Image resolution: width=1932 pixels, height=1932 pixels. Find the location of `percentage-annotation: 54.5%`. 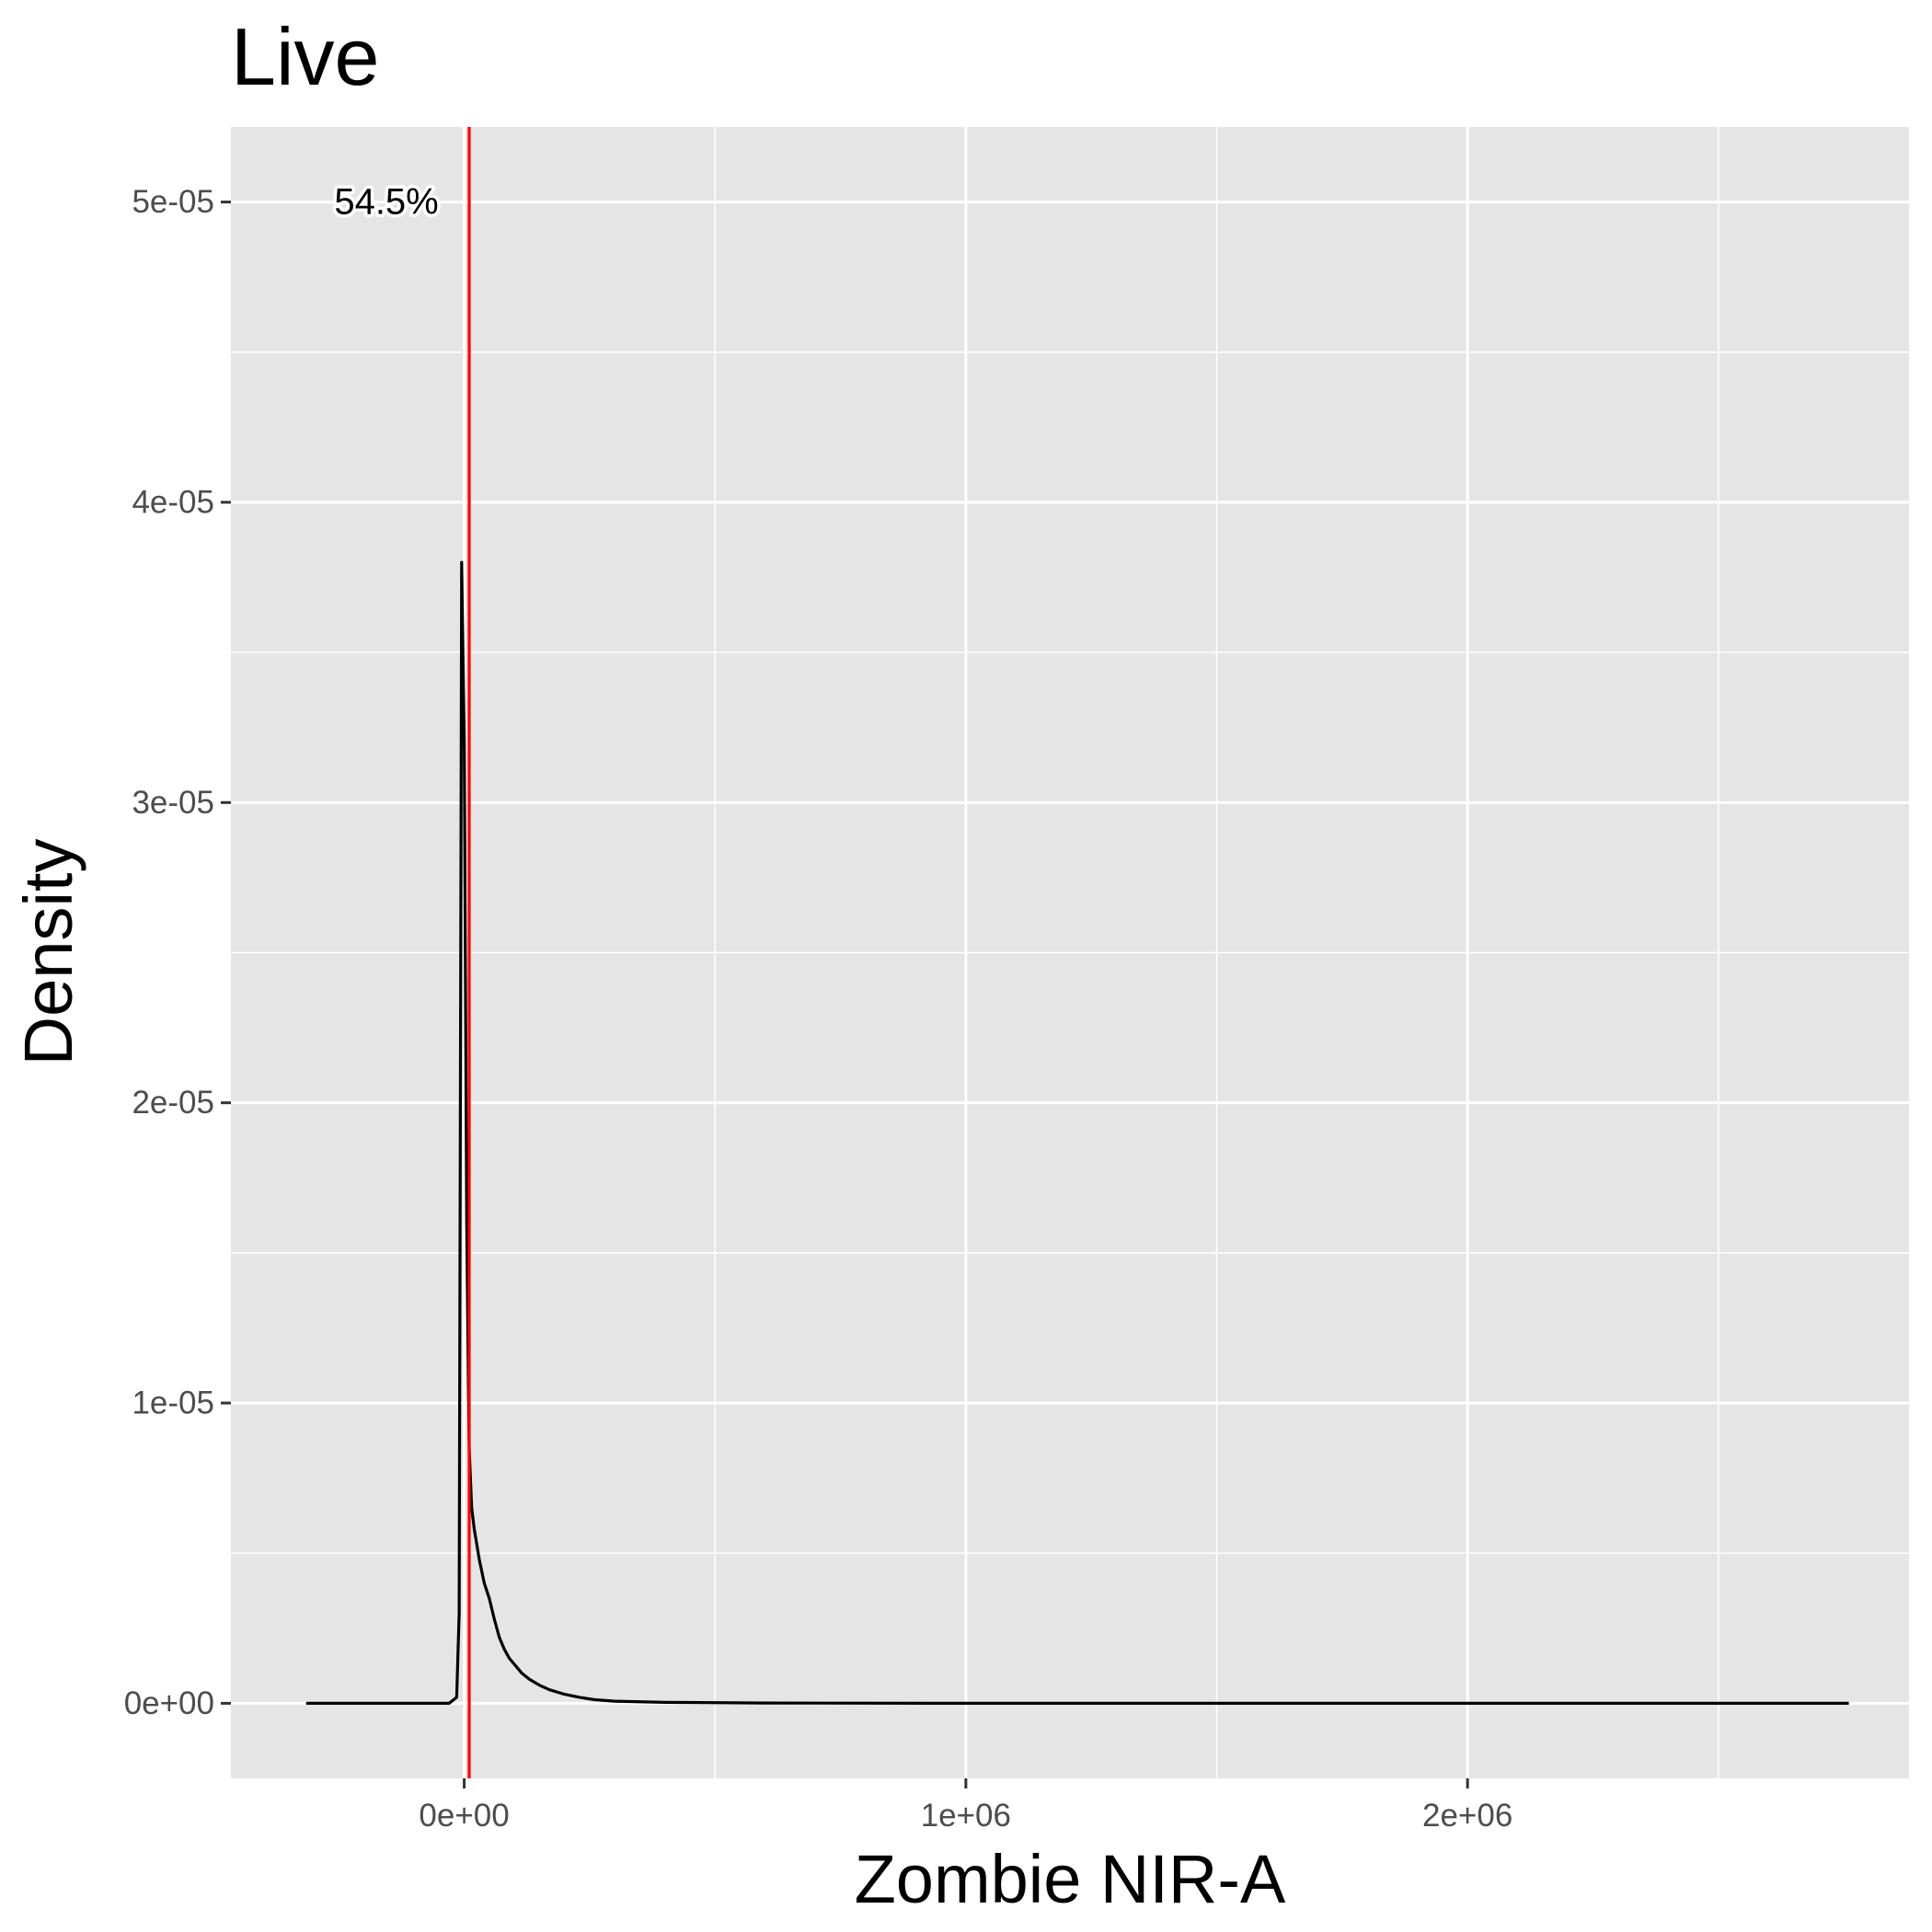

percentage-annotation: 54.5% is located at coordinates (386, 202).